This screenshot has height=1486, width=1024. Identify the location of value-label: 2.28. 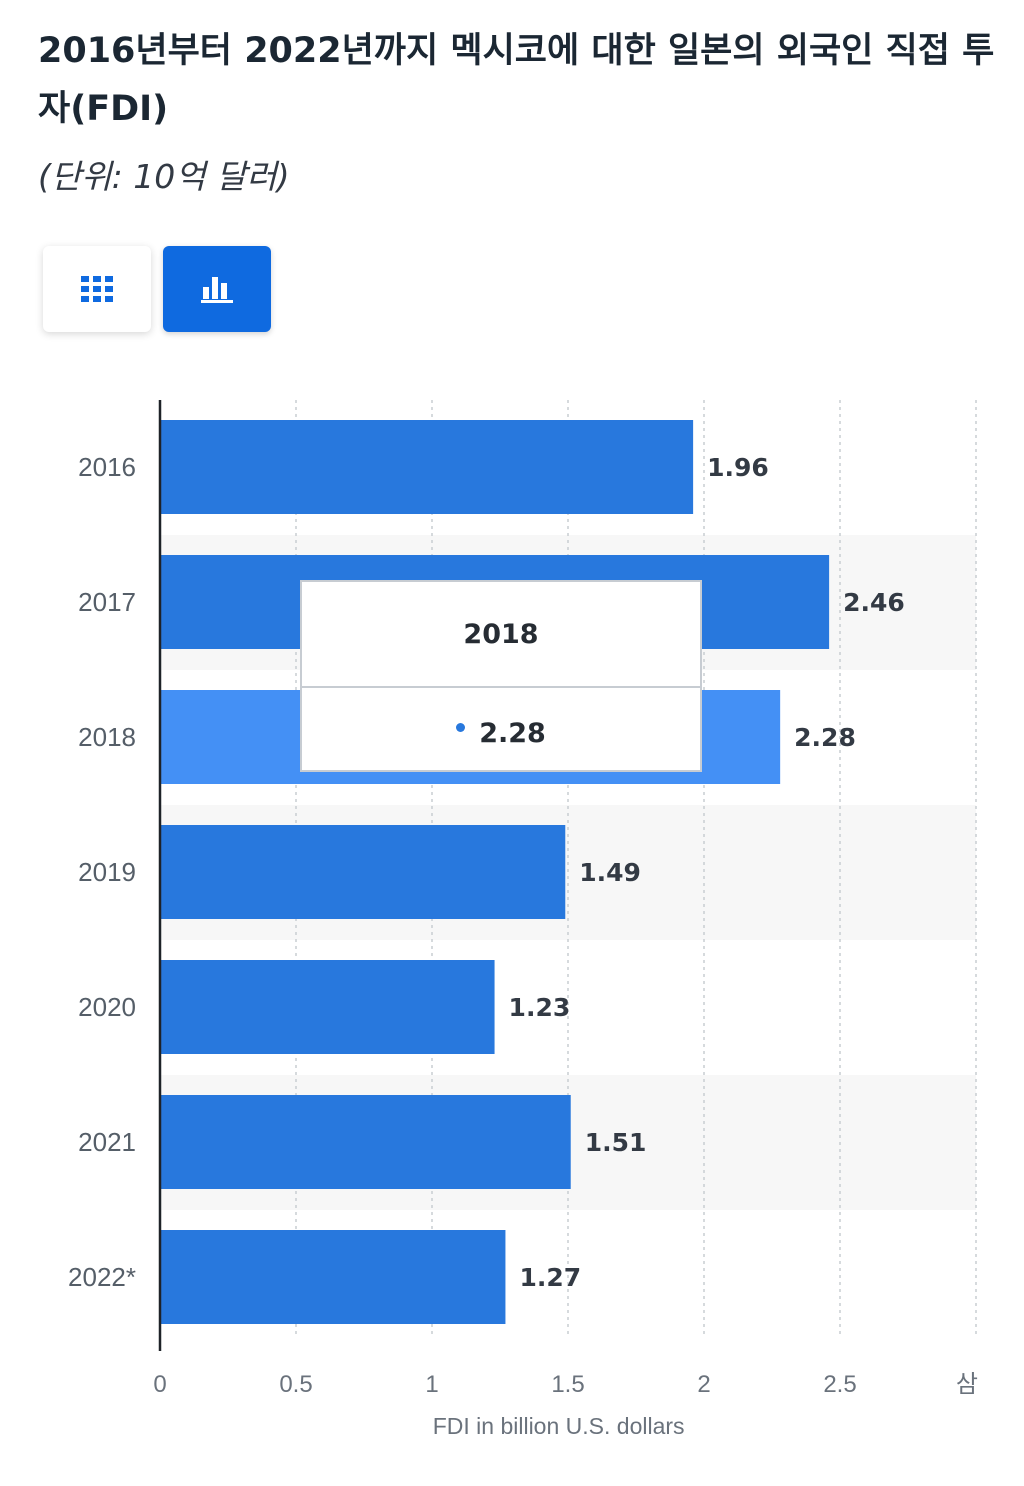
(825, 737).